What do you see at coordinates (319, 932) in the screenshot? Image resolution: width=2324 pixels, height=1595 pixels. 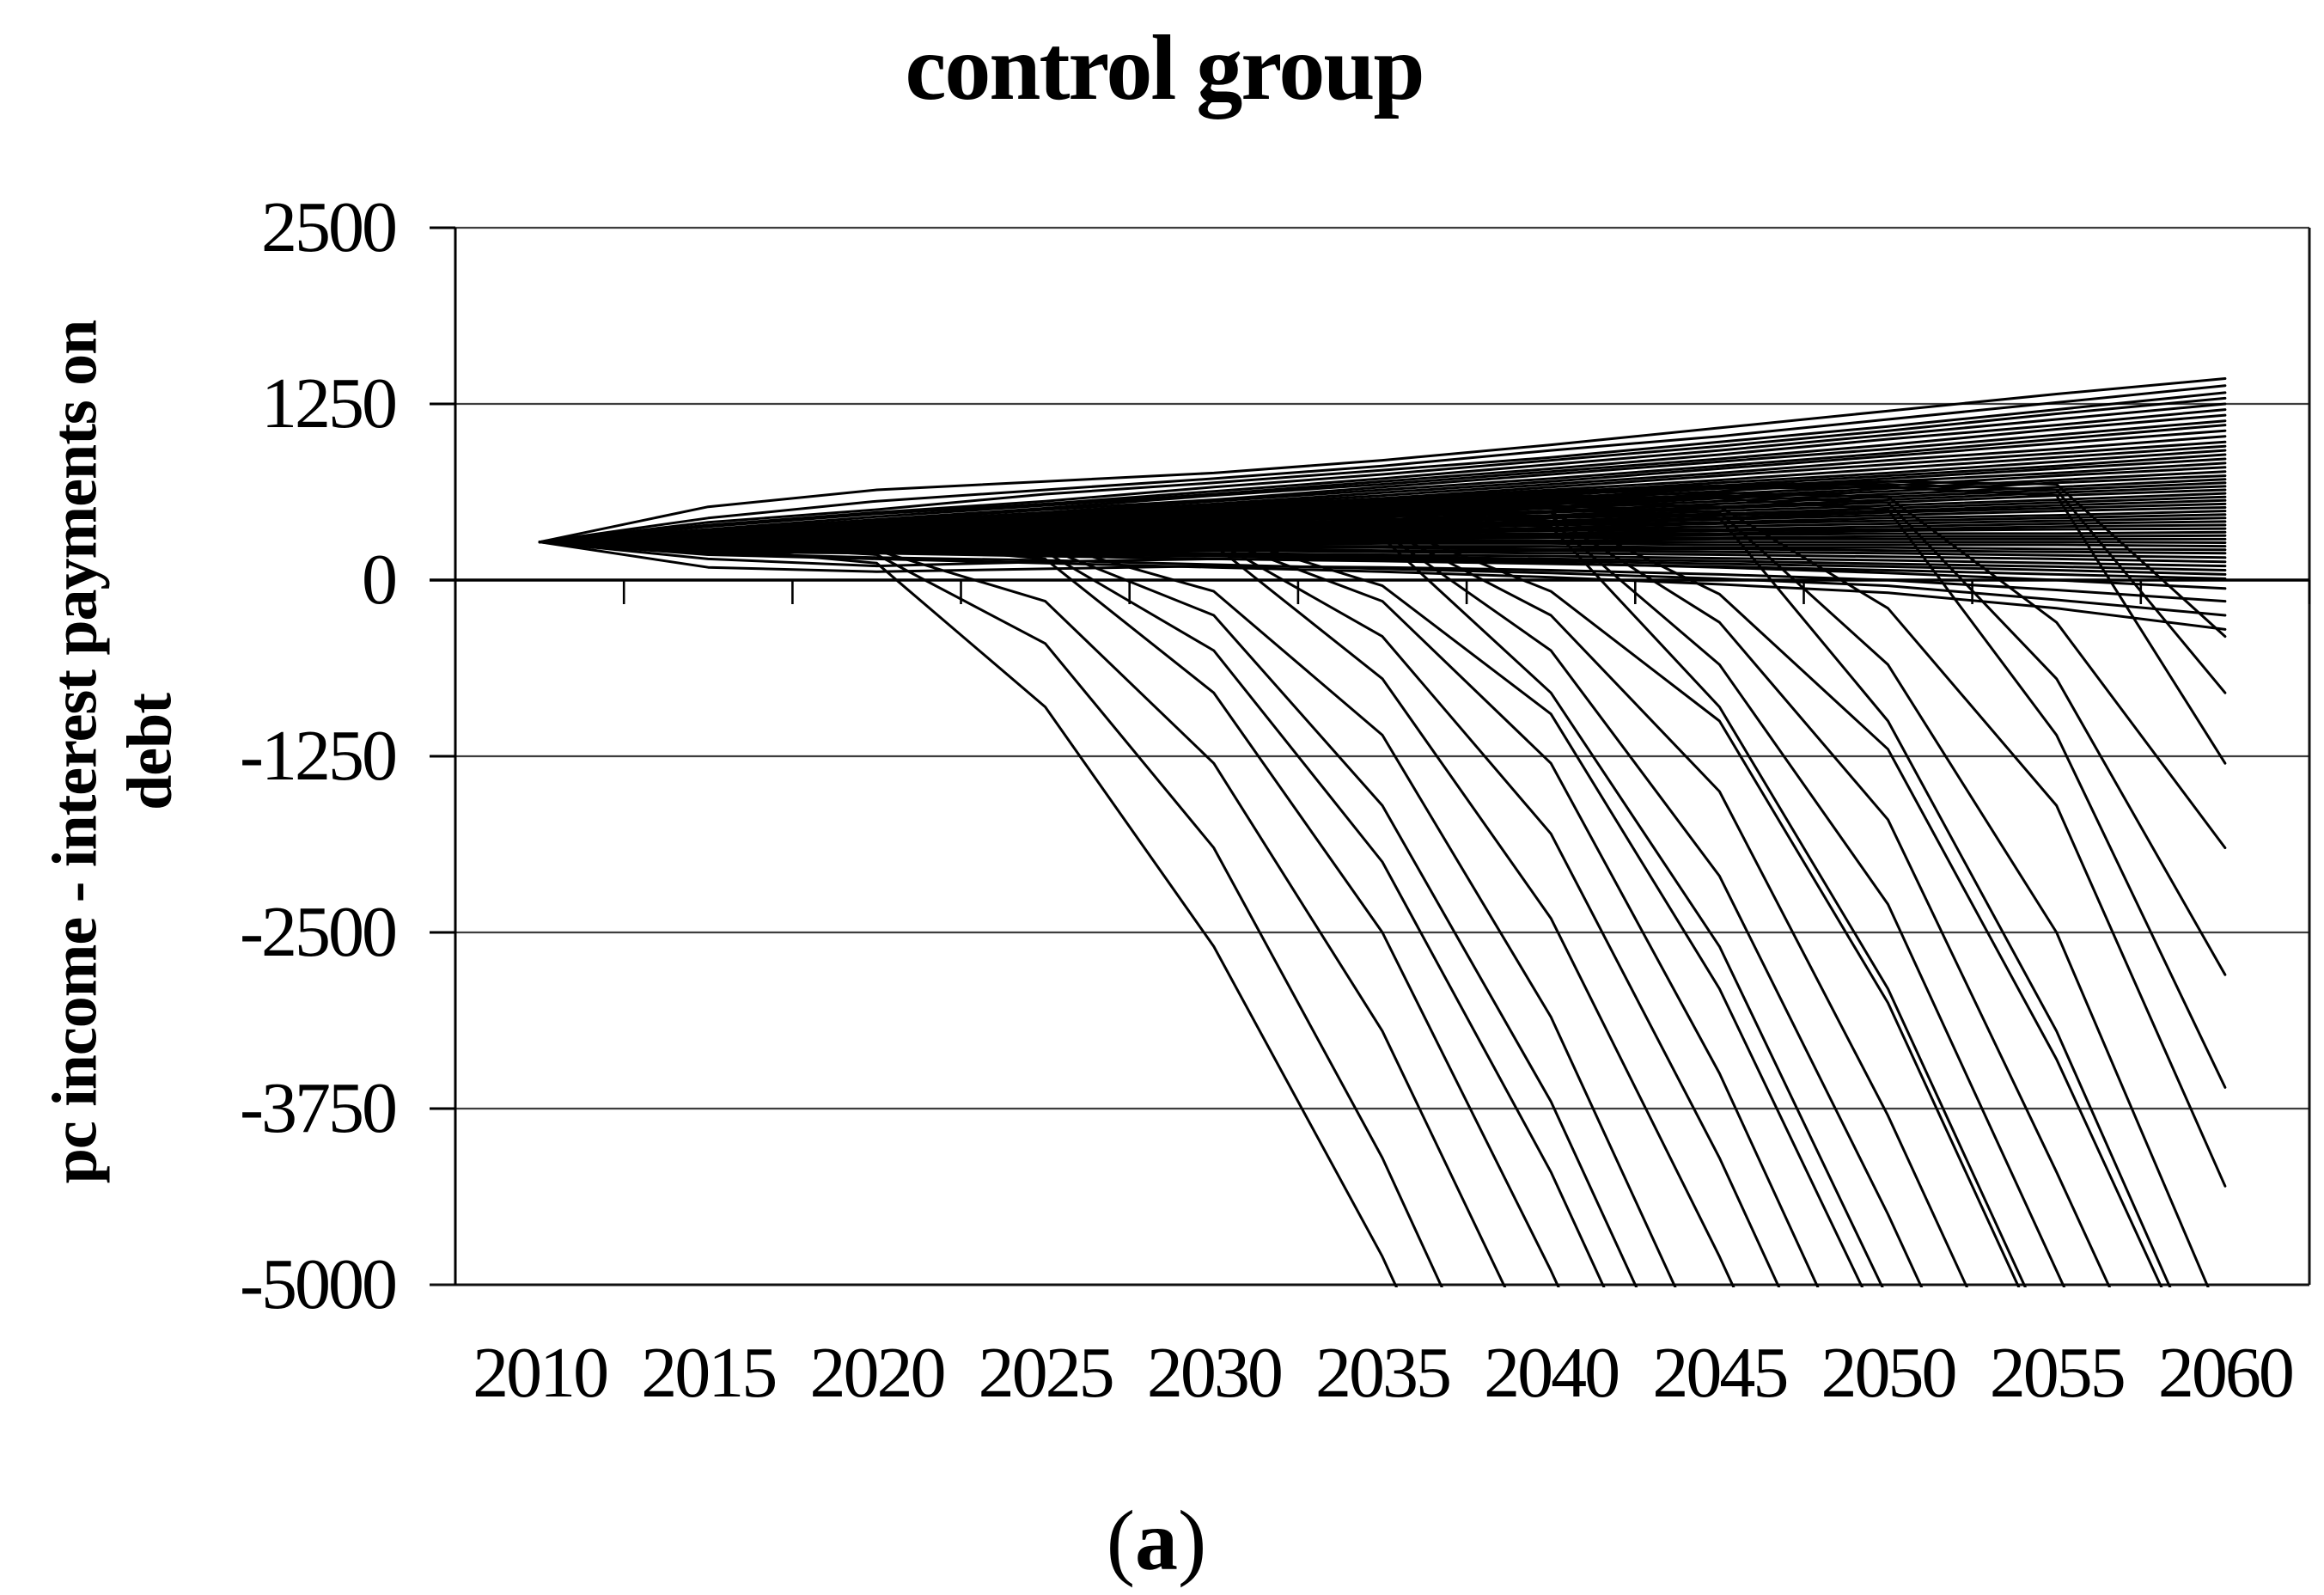 I see `y-tick-label: -2500` at bounding box center [319, 932].